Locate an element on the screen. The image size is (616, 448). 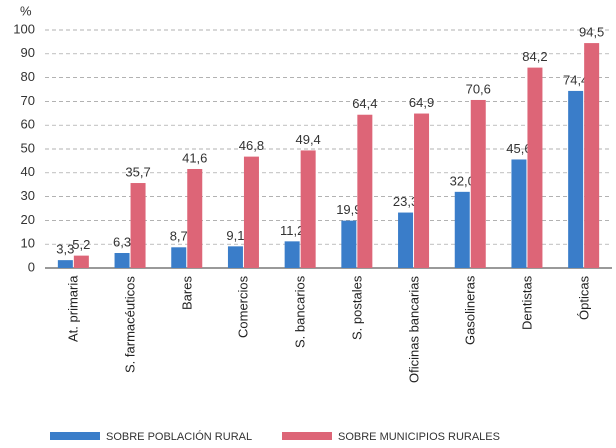
y-tick-label: 60 is located at coordinates (28, 124).